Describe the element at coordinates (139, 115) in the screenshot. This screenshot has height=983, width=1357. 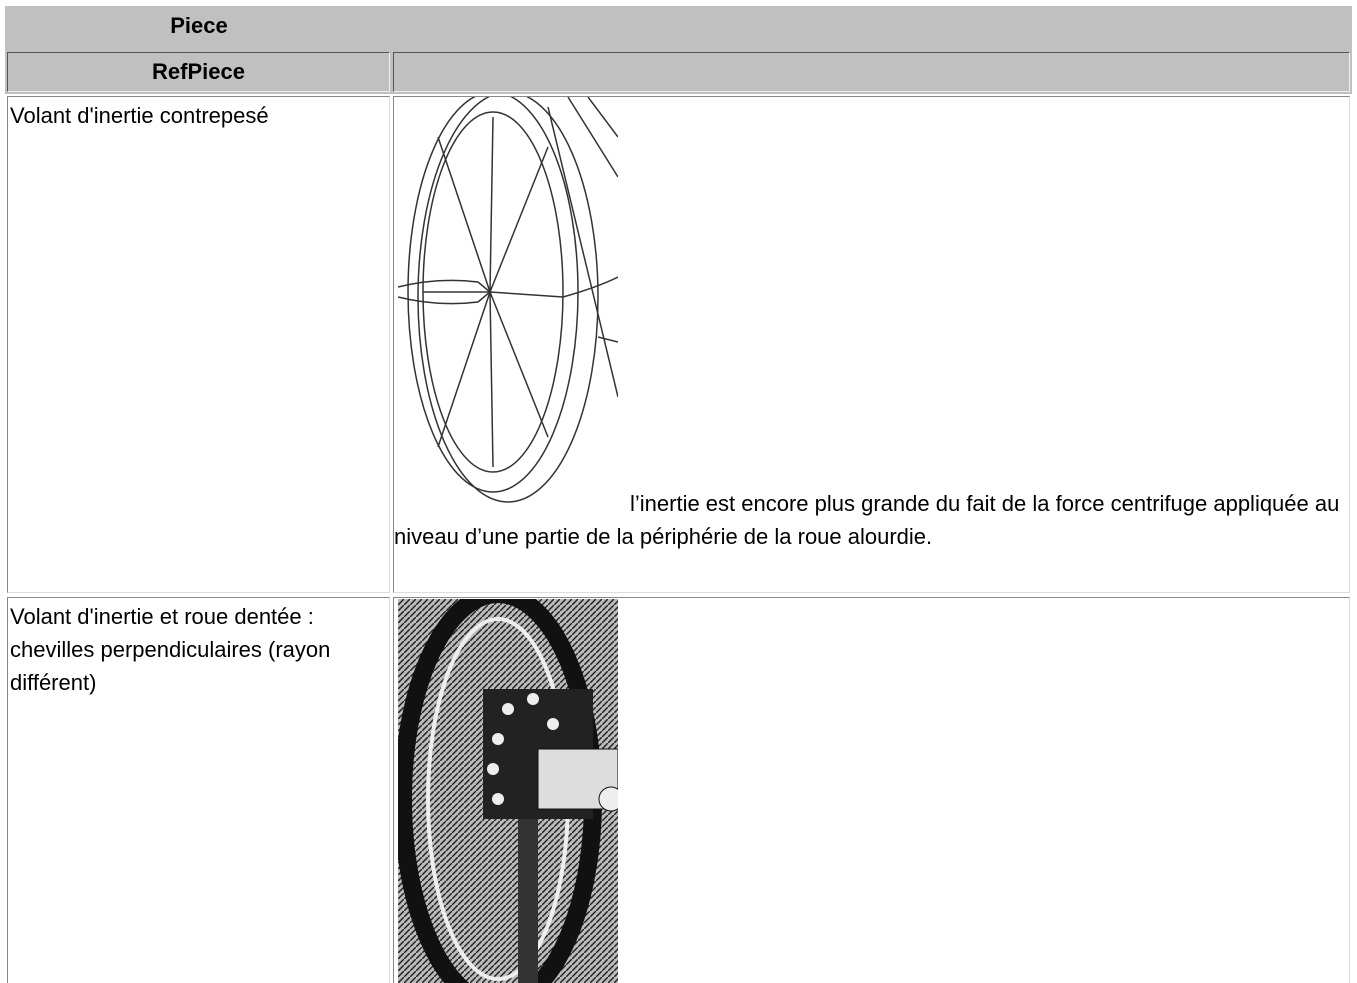
I see `piece-name: Volant d'inertie contrepesé` at that location.